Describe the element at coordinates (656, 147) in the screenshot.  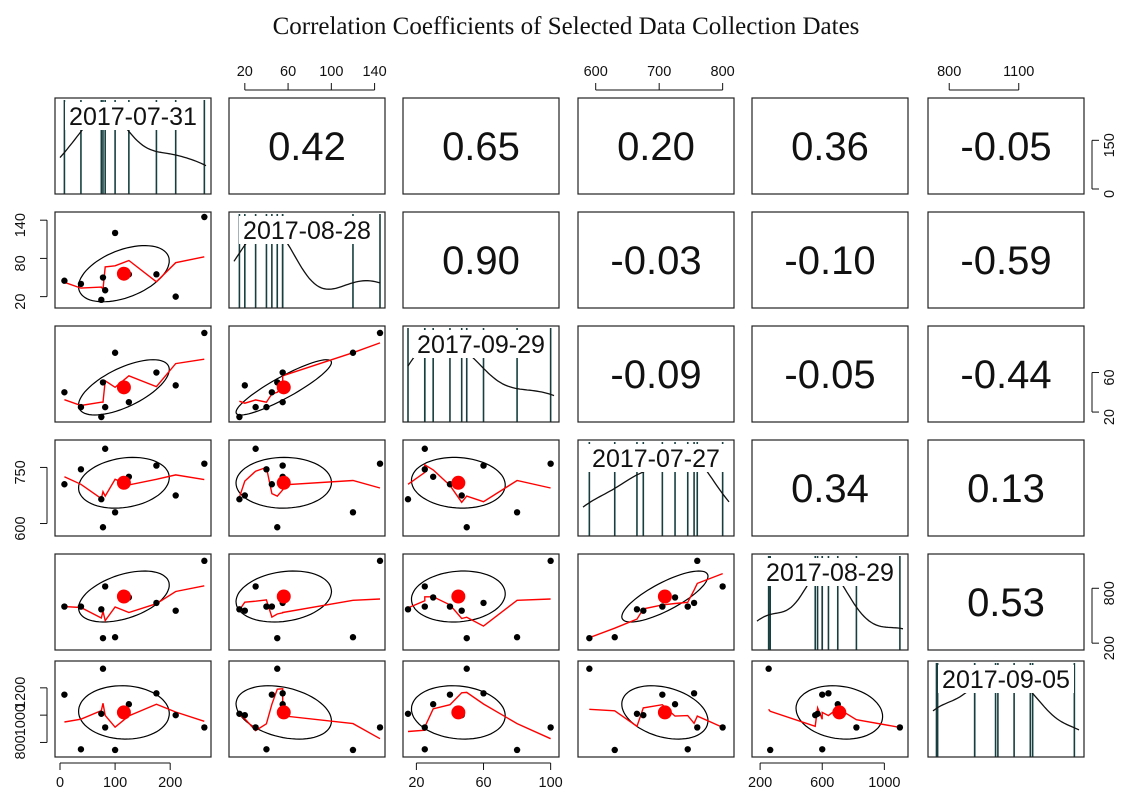
I see `correlation-value: 0.20` at that location.